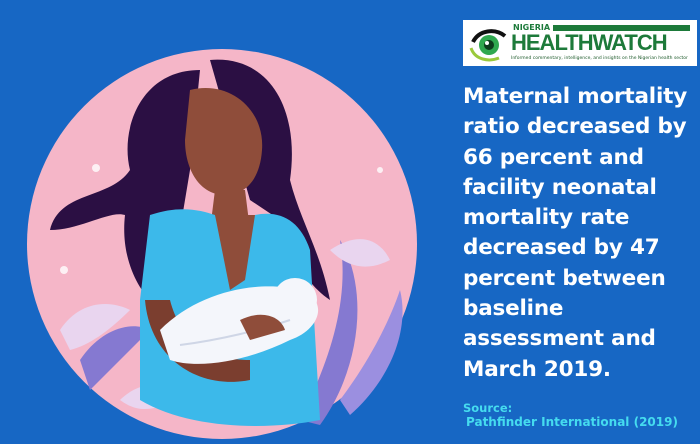  I want to click on source-label: Source:, so click(488, 408).